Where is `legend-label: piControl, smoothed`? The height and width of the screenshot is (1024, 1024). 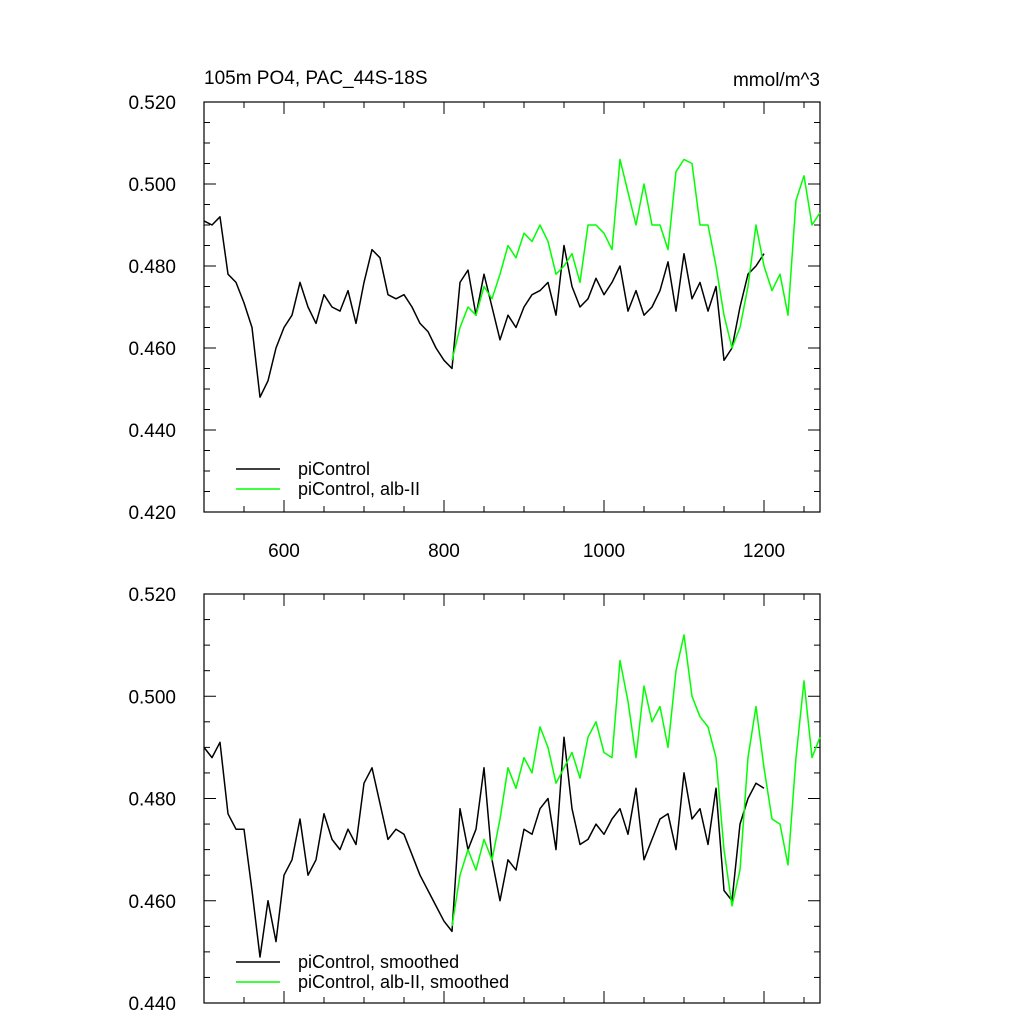
legend-label: piControl, smoothed is located at coordinates (378, 962).